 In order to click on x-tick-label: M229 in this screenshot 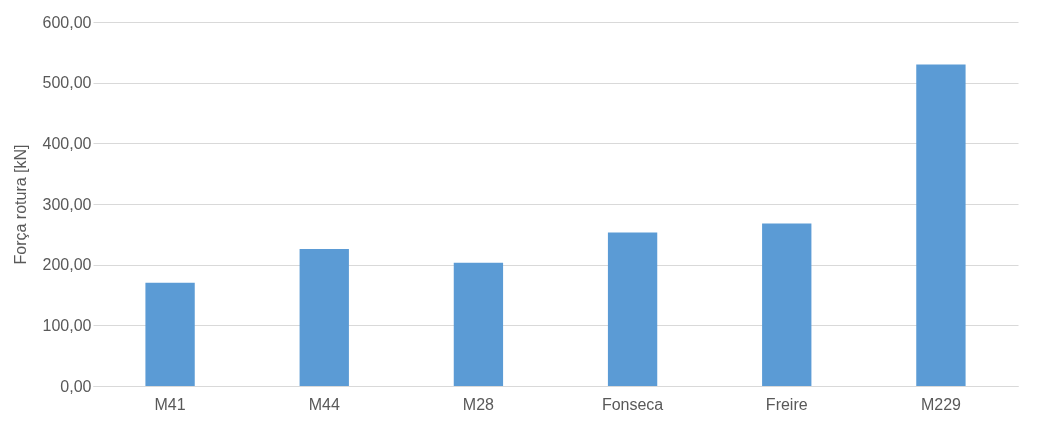, I will do `click(941, 404)`.